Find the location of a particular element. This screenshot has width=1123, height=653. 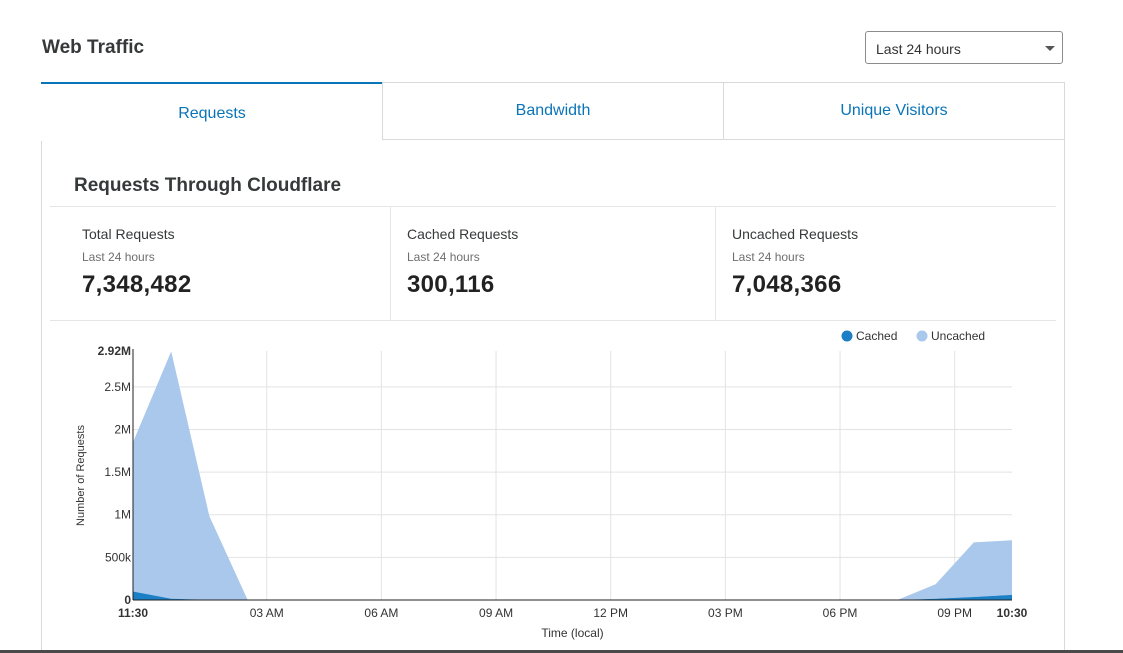

x-tick-label: 09 AM is located at coordinates (496, 613).